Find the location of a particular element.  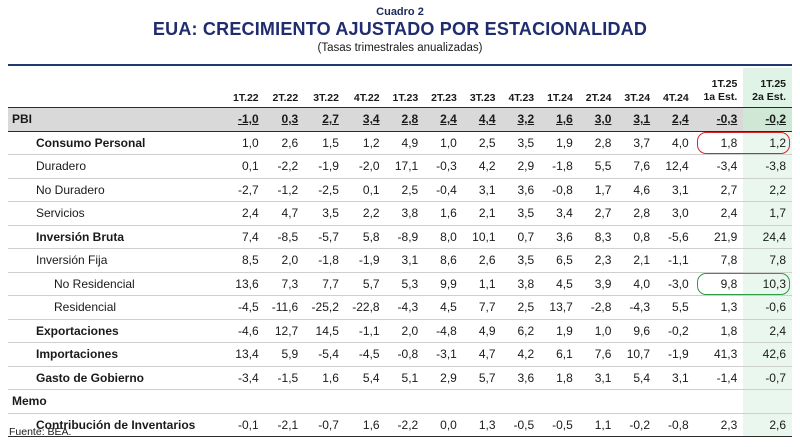

table-cell: 3,1 is located at coordinates (405, 260).